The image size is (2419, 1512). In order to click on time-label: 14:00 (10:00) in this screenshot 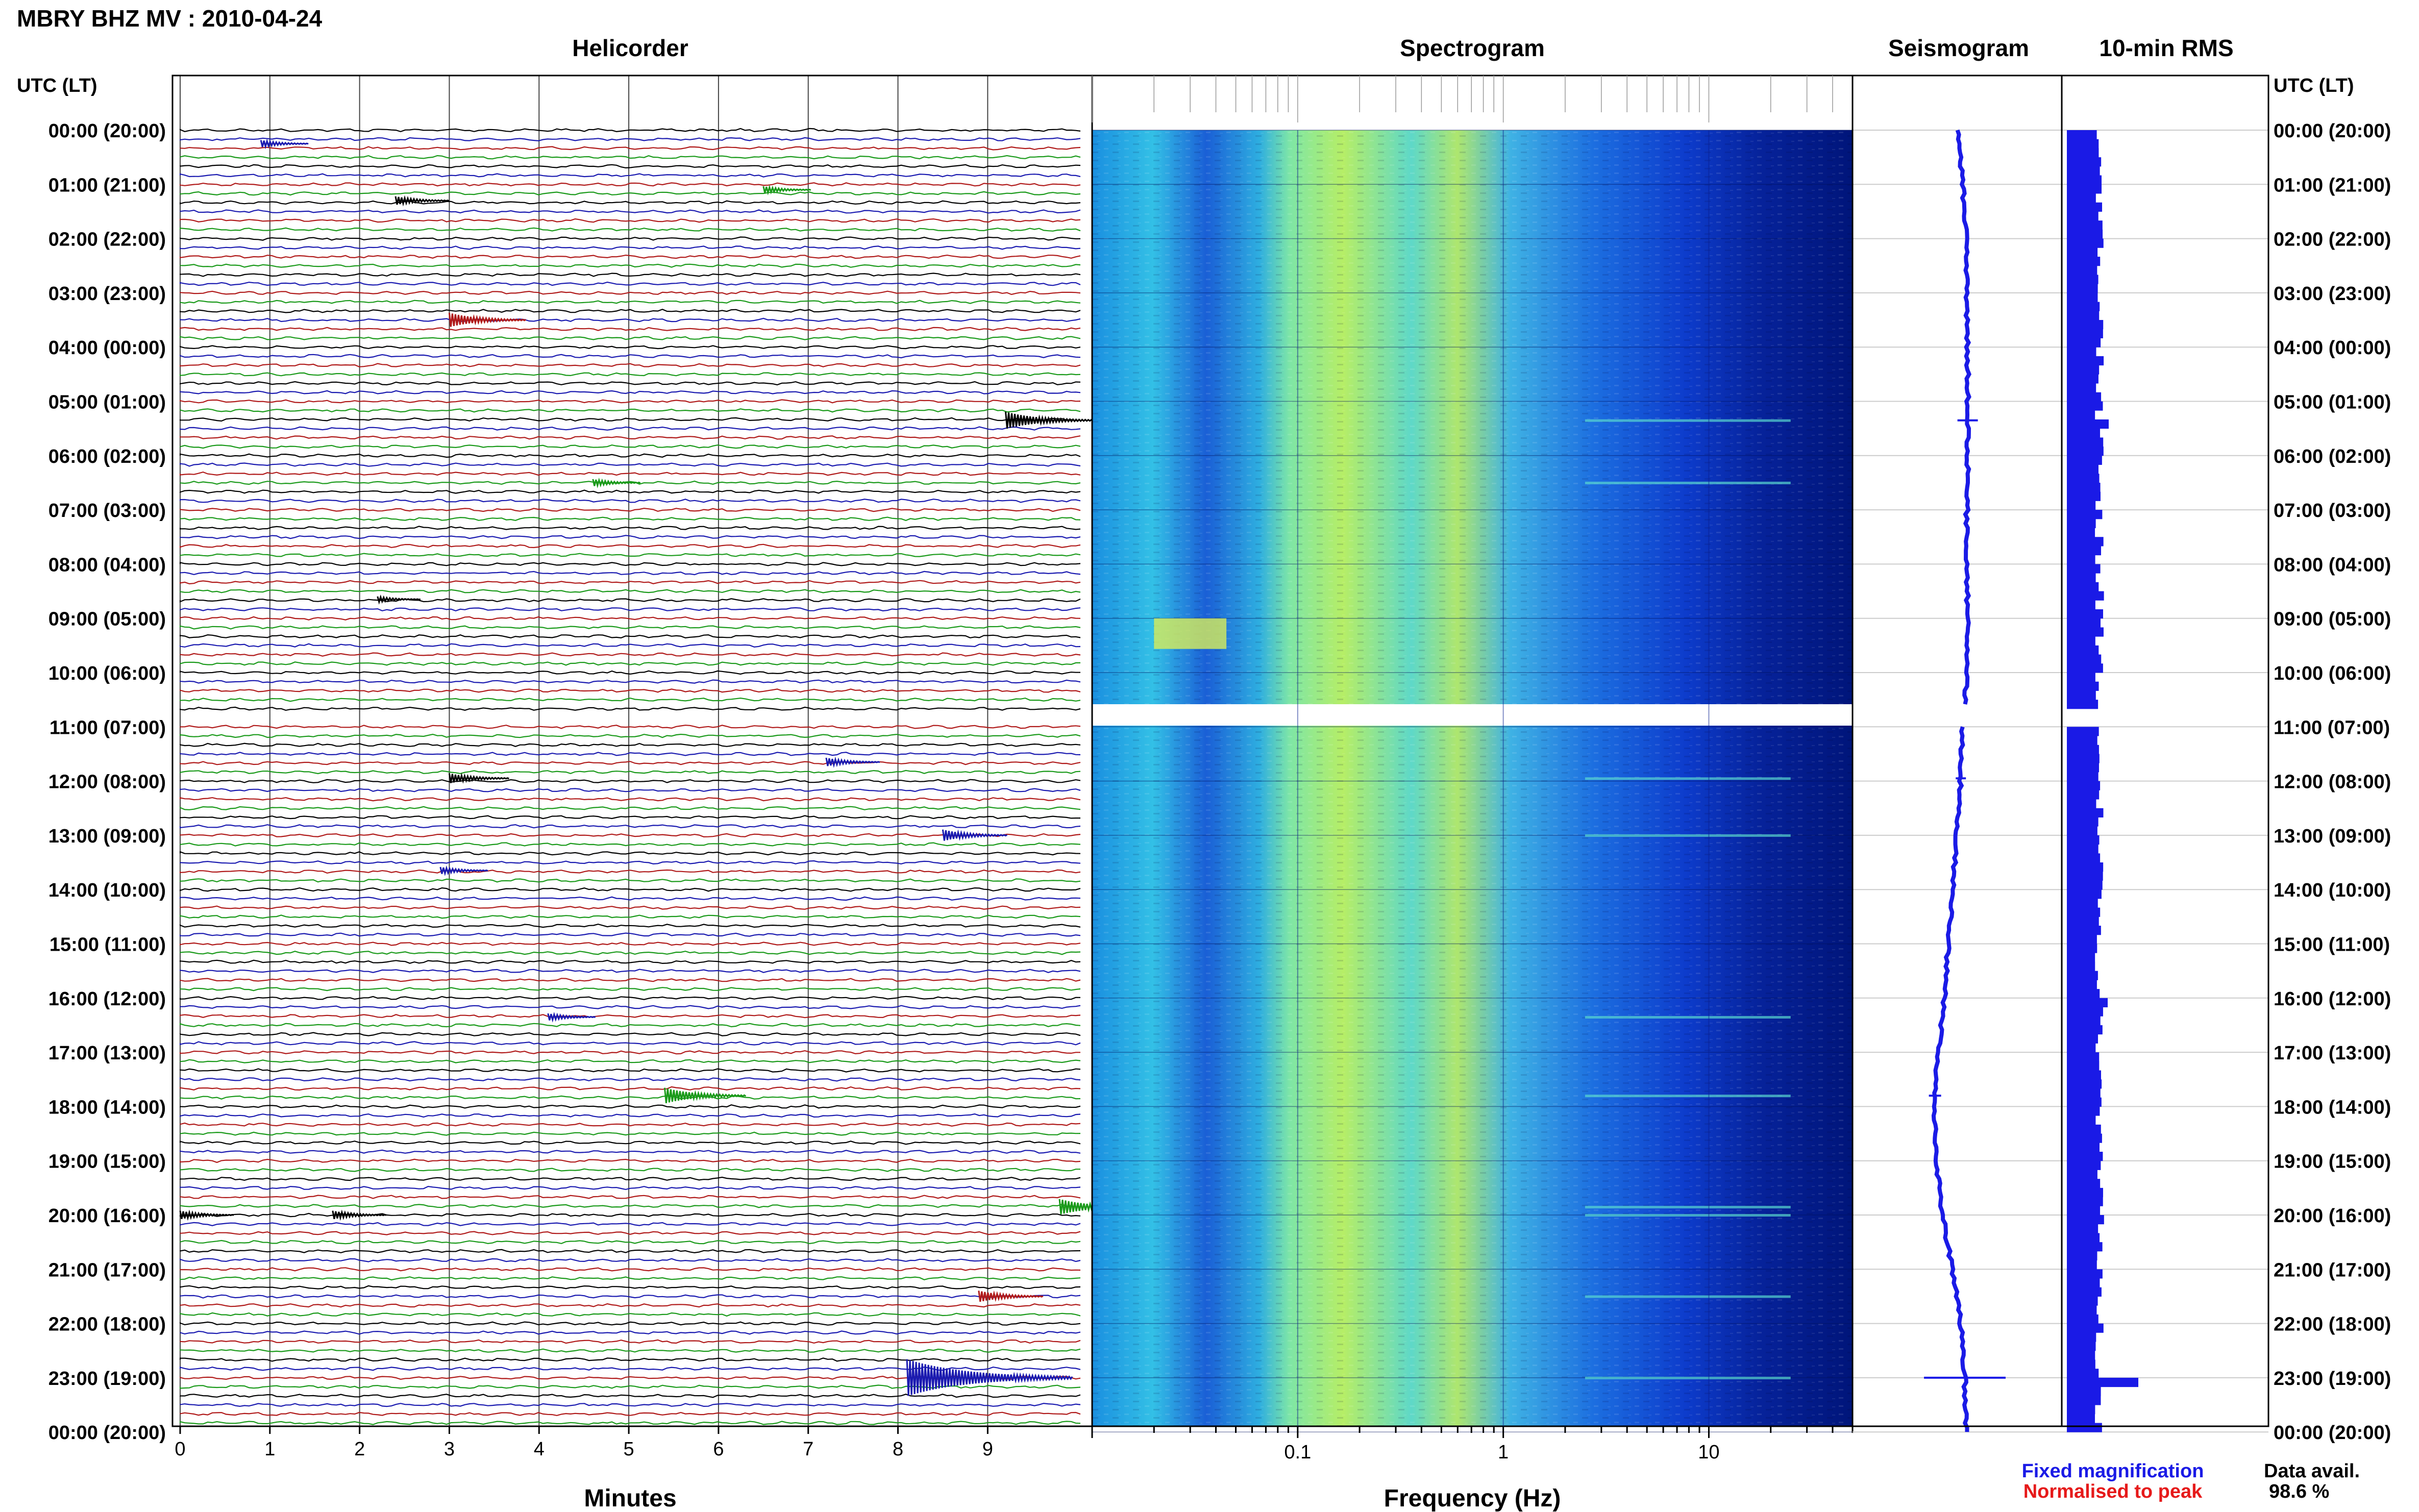, I will do `click(2332, 890)`.